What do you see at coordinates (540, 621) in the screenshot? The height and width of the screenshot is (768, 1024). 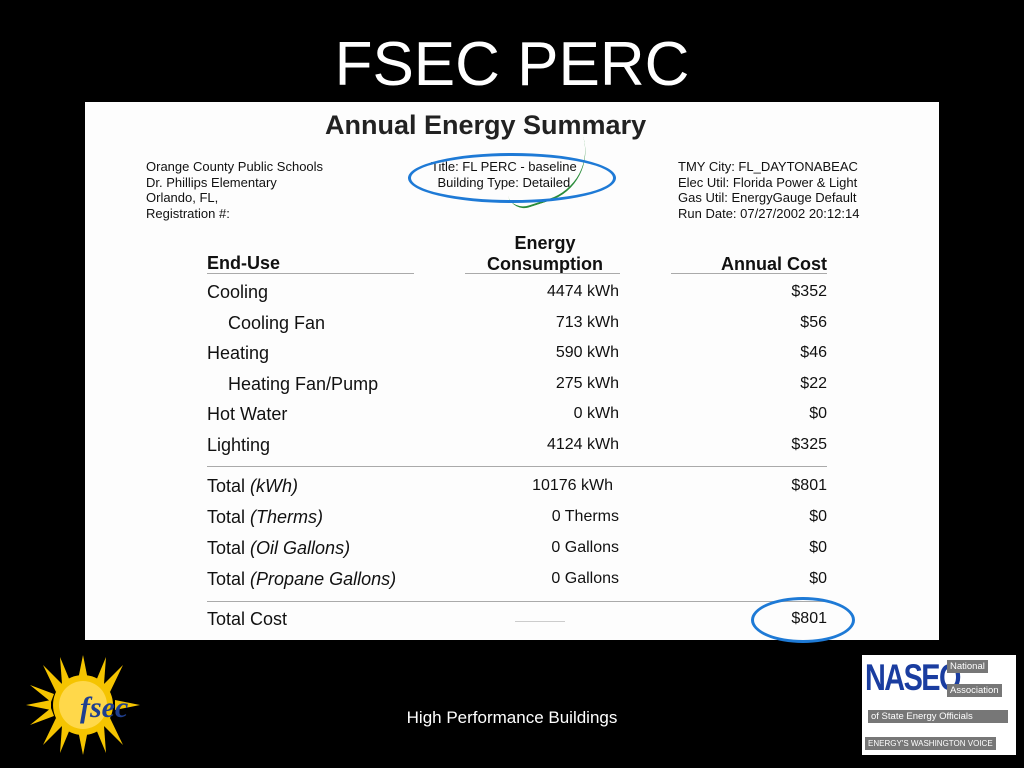 I see `dash-mark` at bounding box center [540, 621].